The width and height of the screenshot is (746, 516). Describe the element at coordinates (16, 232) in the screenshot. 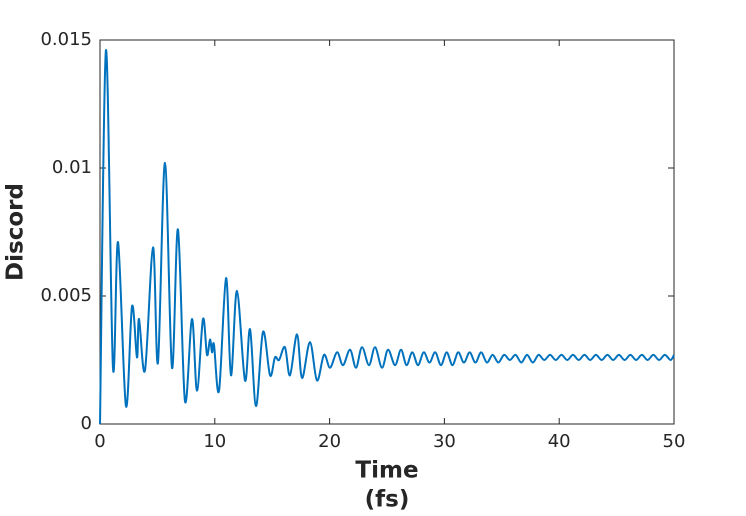

I see `y-axis-label: Discord` at that location.